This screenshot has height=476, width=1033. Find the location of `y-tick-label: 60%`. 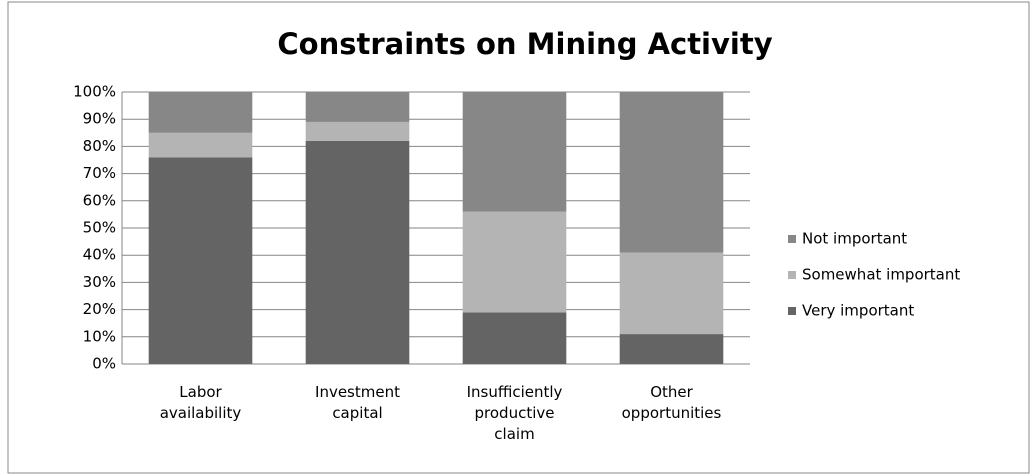

y-tick-label: 60% is located at coordinates (99, 200).